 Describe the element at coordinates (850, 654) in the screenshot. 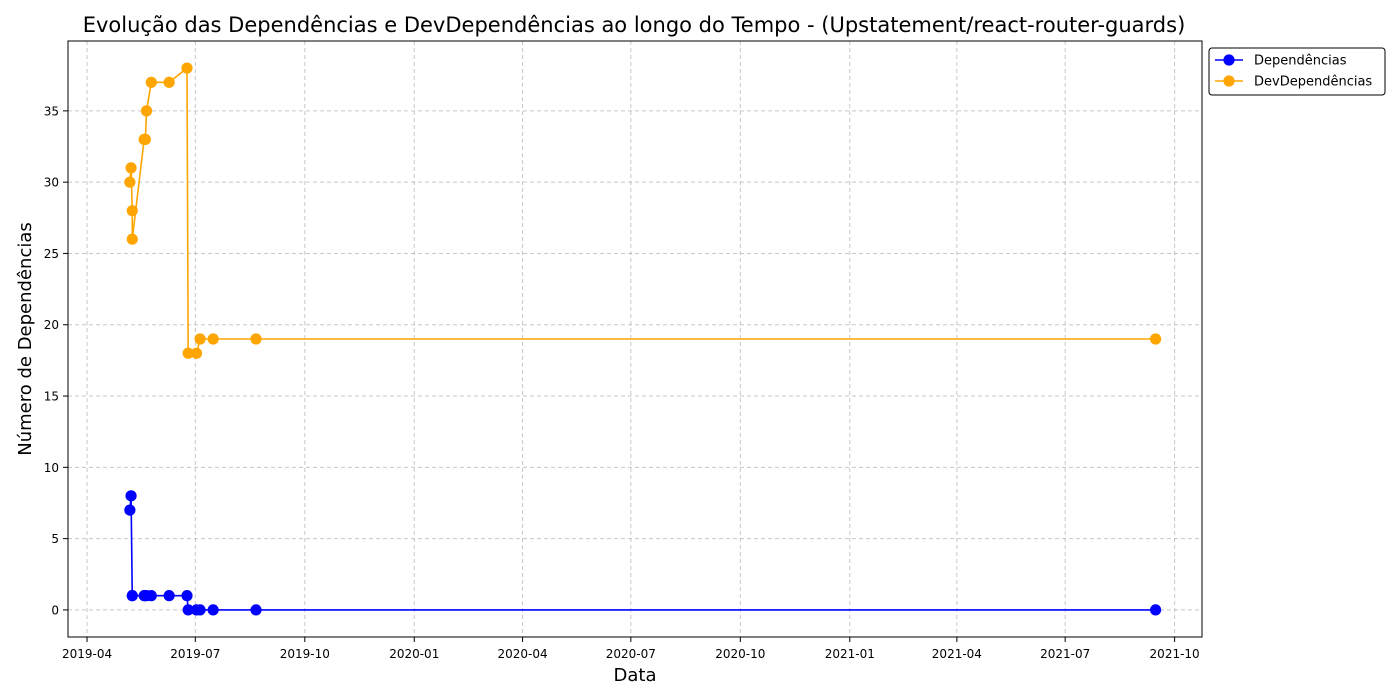

I see `x-tick-label: 2021-01` at that location.